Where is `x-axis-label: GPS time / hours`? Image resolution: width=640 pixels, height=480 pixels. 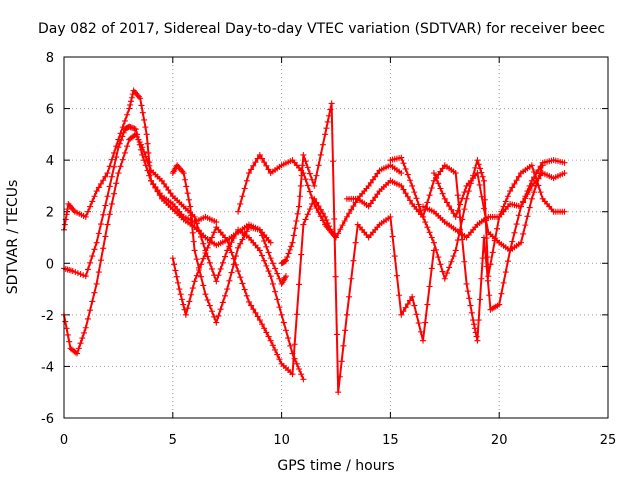 x-axis-label: GPS time / hours is located at coordinates (335, 466).